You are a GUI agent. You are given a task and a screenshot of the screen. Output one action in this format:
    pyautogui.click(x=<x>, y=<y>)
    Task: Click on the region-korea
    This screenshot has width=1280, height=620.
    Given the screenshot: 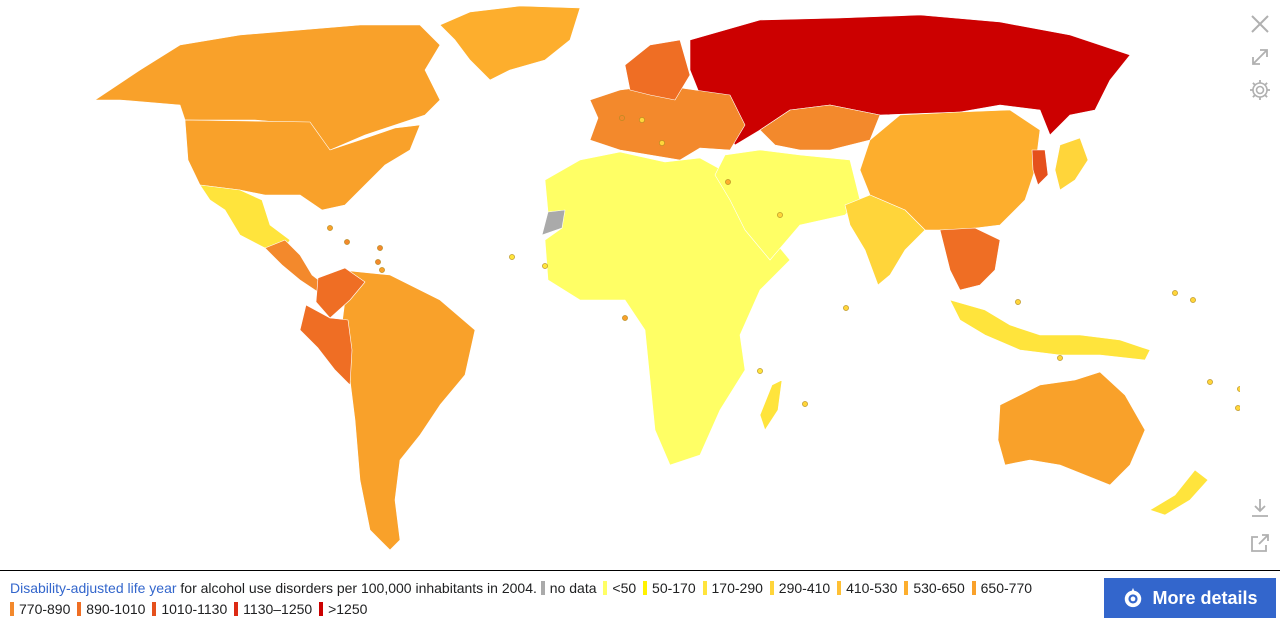 What is the action you would take?
    pyautogui.click(x=1040, y=167)
    